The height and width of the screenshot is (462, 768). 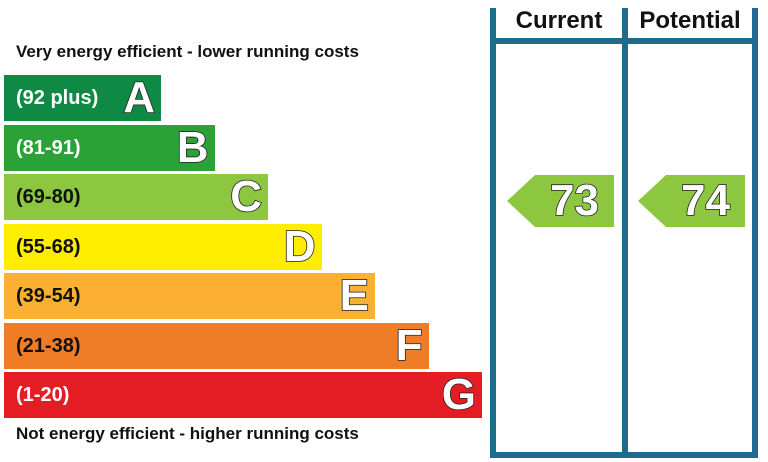 I want to click on column-divider-right, so click(x=755, y=231).